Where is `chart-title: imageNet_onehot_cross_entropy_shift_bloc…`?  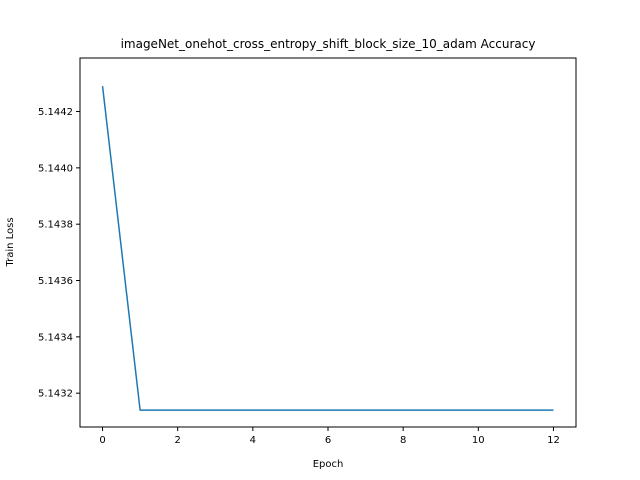 chart-title: imageNet_onehot_cross_entropy_shift_bloc… is located at coordinates (328, 44).